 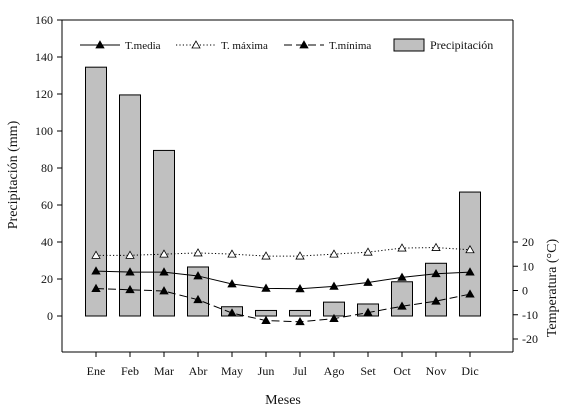 What do you see at coordinates (44, 57) in the screenshot?
I see `y-left-tick-label: 140` at bounding box center [44, 57].